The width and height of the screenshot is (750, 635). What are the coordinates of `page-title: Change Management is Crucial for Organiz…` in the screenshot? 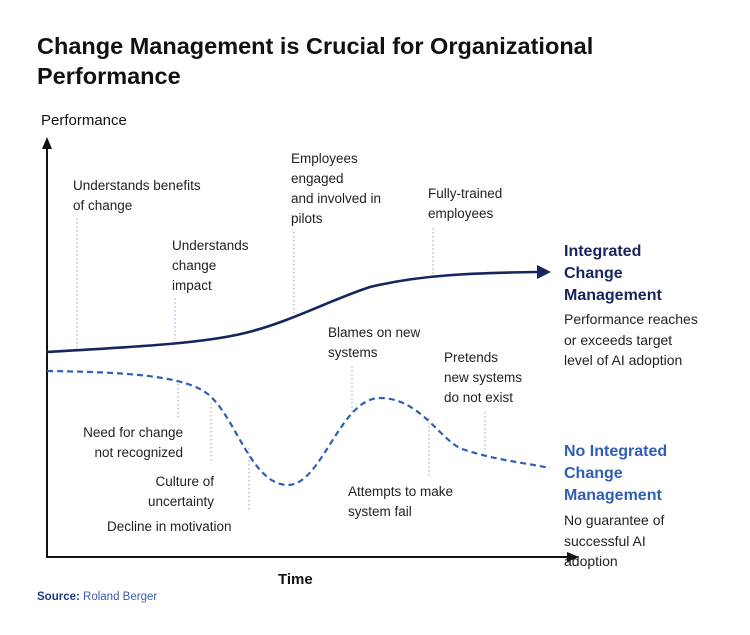 It's located at (315, 61).